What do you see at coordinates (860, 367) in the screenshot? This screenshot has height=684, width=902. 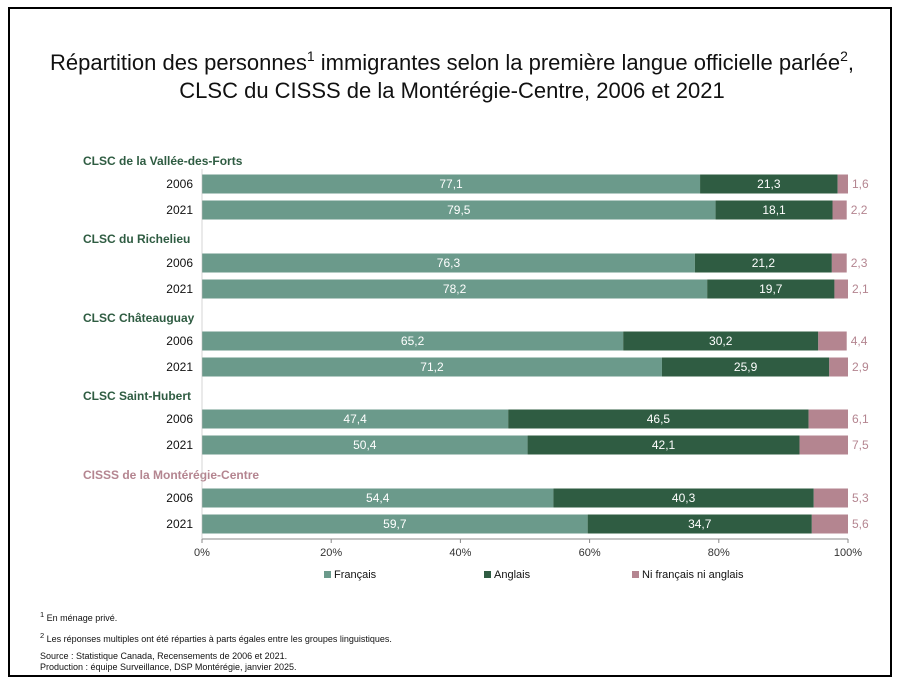 I see `data-label-2-1-2: 2,9` at bounding box center [860, 367].